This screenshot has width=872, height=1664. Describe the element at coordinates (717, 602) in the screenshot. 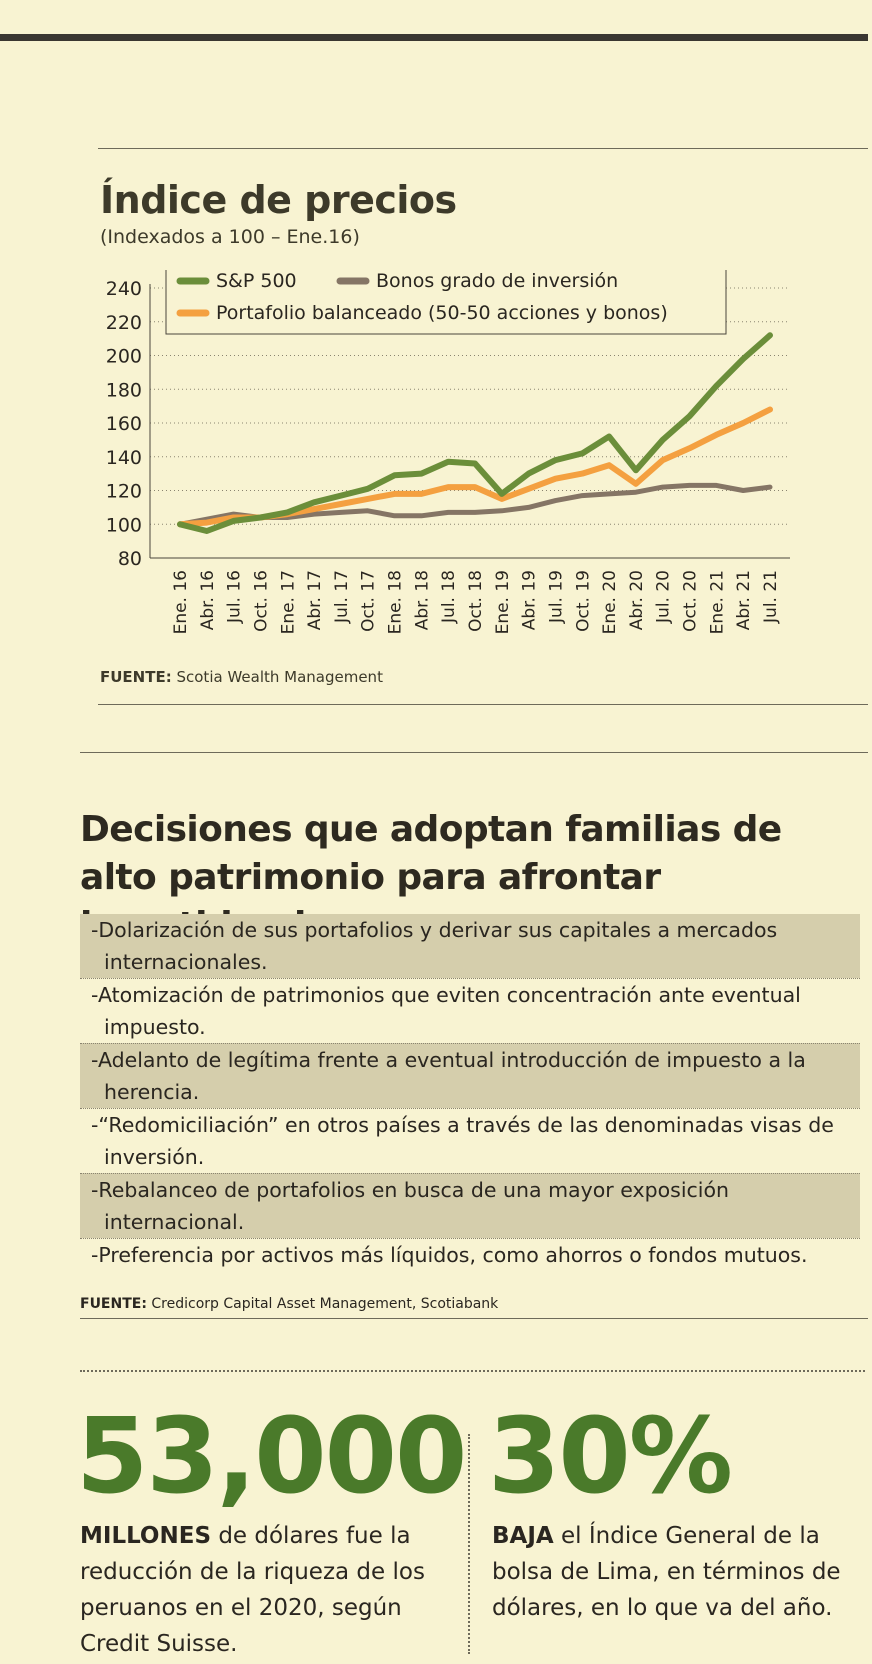

I see `x-tick-label: Ene. 21` at that location.